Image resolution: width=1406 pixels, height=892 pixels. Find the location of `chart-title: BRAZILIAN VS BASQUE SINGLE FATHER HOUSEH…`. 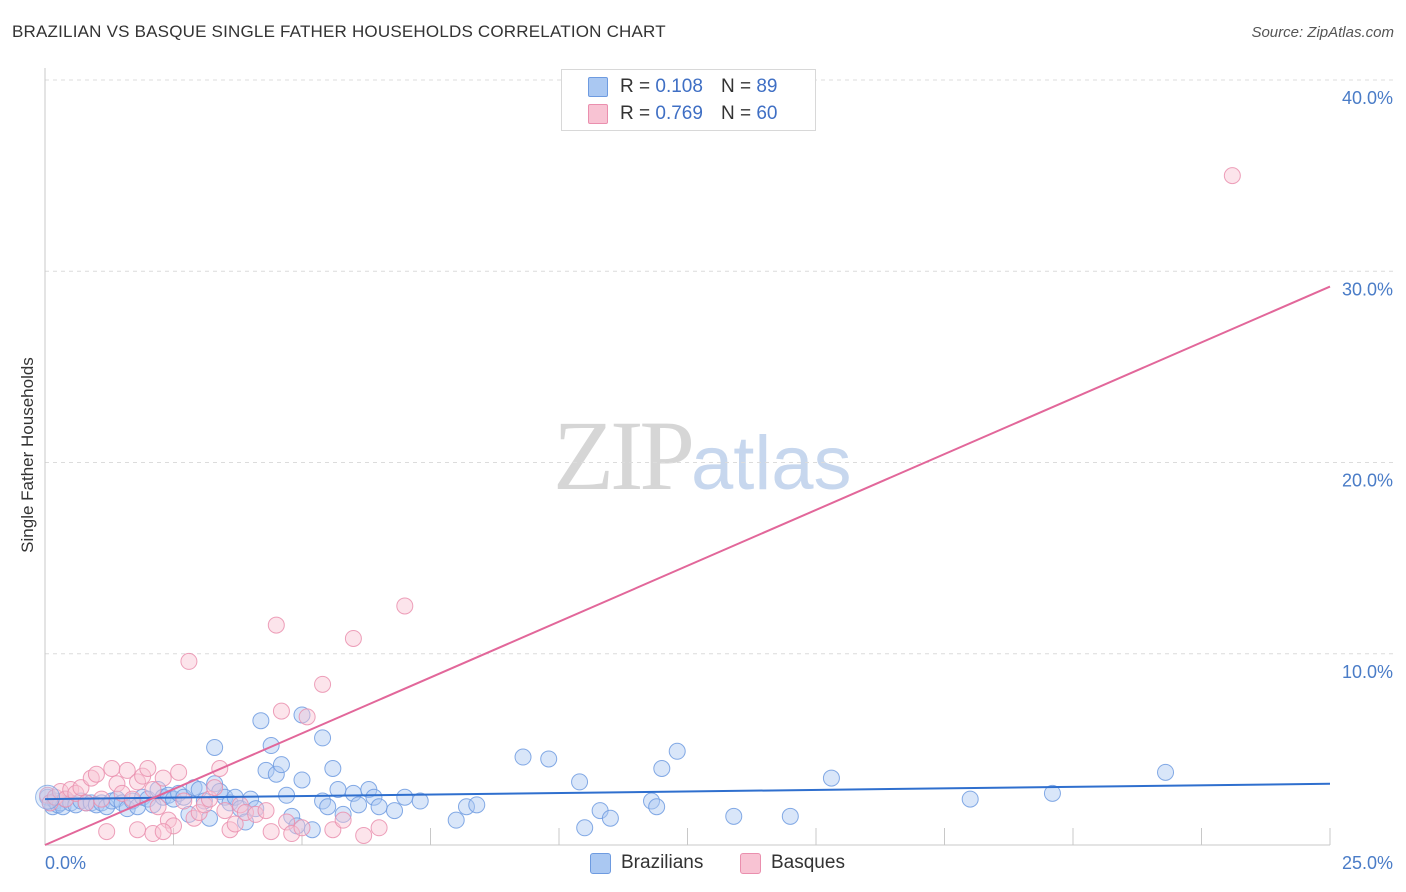

chart-title: BRAZILIAN VS BASQUE SINGLE FATHER HOUSEH… is located at coordinates (339, 31).